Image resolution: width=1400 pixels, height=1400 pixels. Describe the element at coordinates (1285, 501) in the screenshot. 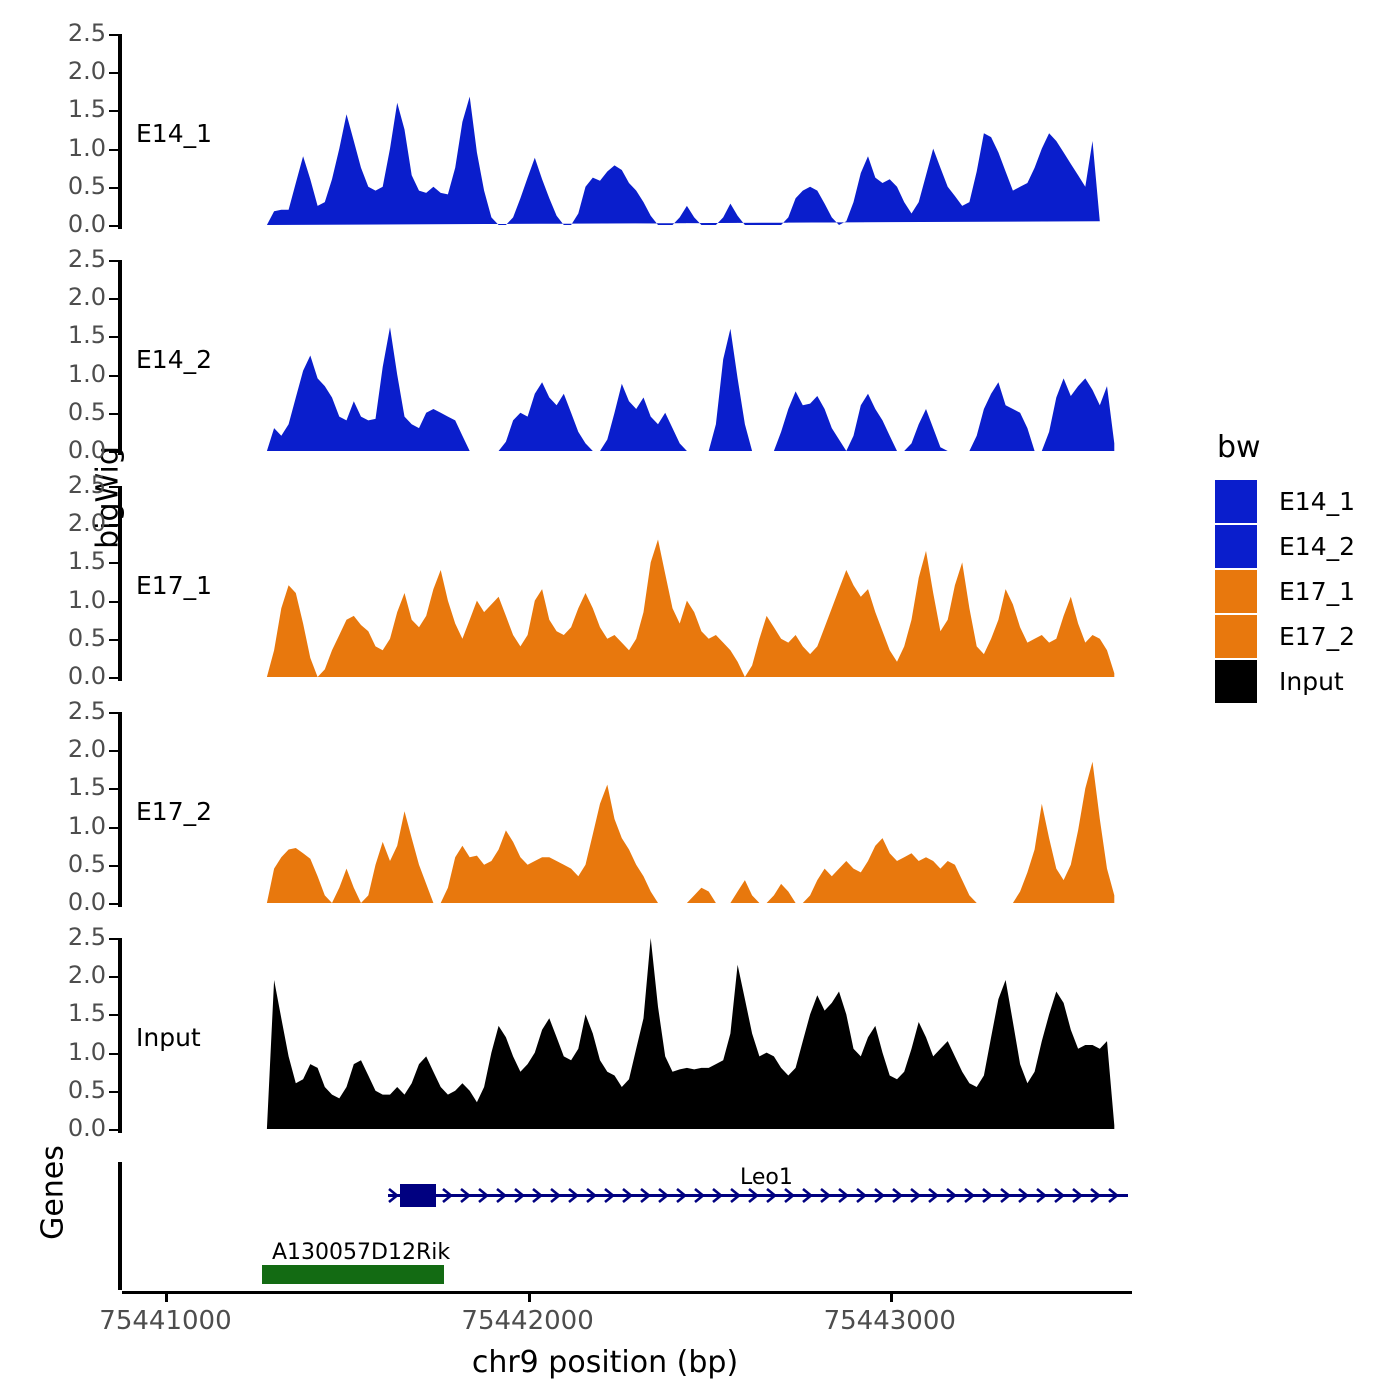

I see `legend-item-e14_1: E14_1` at that location.